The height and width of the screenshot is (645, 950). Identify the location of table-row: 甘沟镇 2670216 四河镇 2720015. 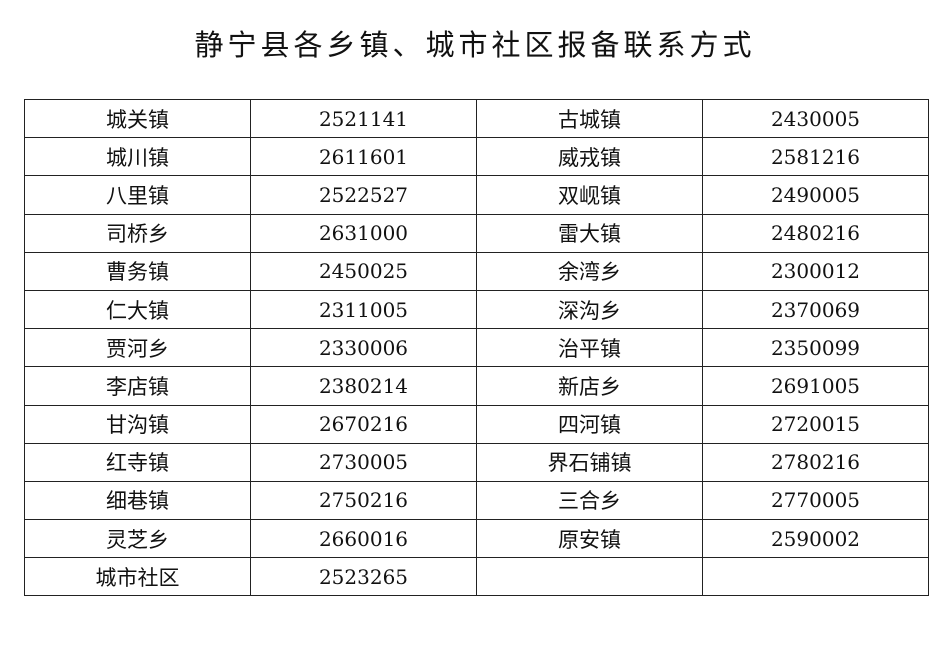
(476, 424).